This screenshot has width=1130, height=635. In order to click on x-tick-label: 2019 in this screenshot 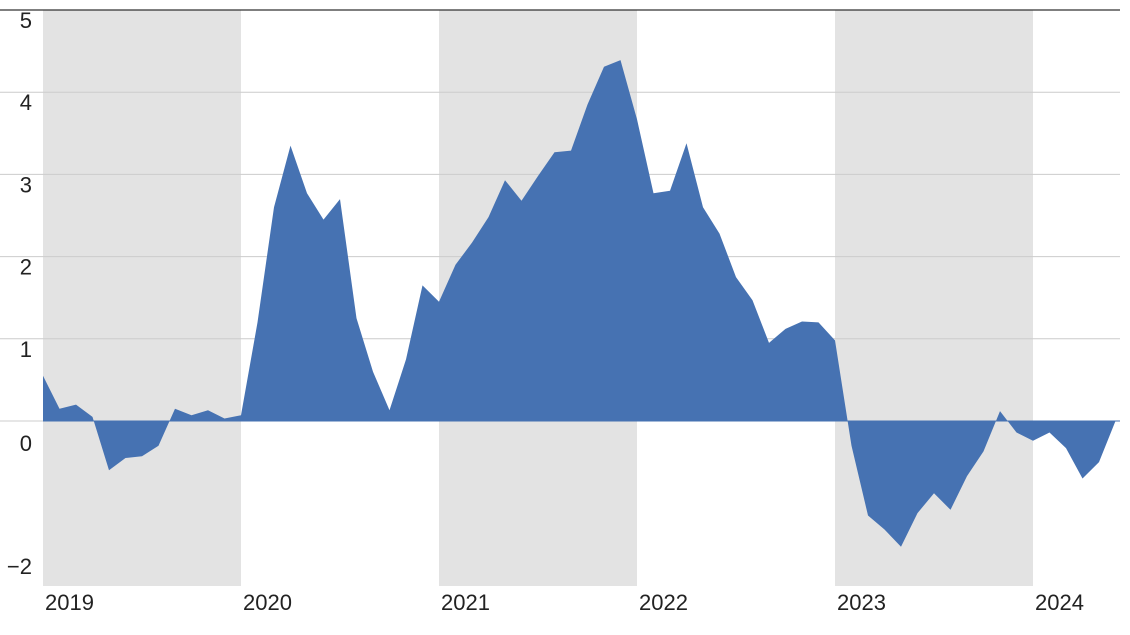, I will do `click(69, 602)`.